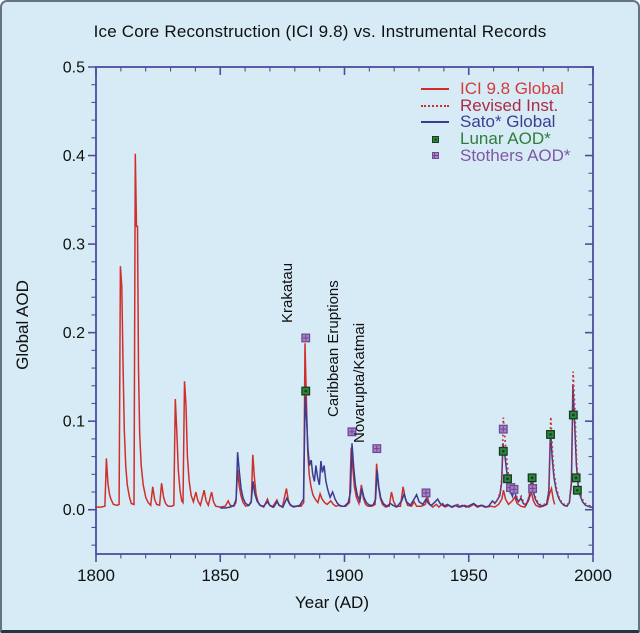 Image resolution: width=640 pixels, height=633 pixels. I want to click on legend-square-cross-icon, so click(435, 156).